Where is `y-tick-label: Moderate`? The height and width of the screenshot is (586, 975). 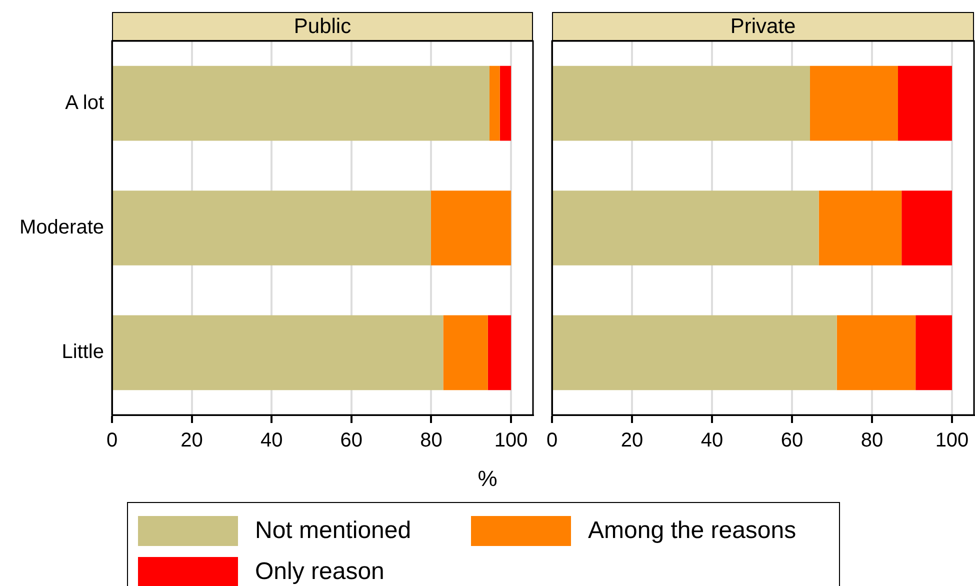
y-tick-label: Moderate is located at coordinates (62, 227).